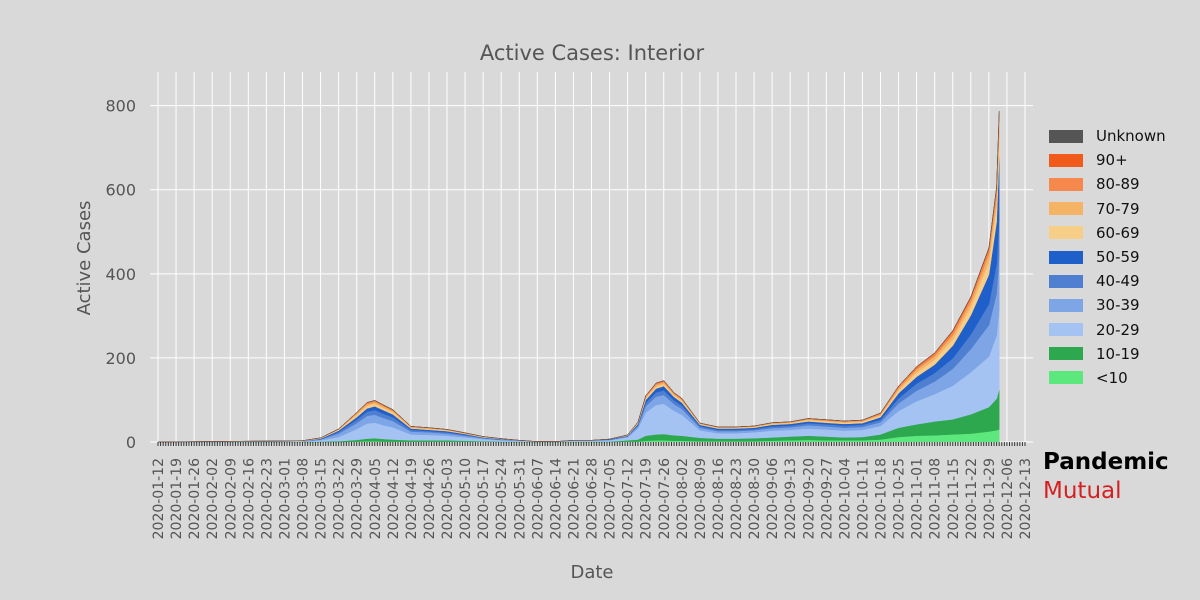  What do you see at coordinates (1082, 491) in the screenshot?
I see `brand-name-line2: Mutual` at bounding box center [1082, 491].